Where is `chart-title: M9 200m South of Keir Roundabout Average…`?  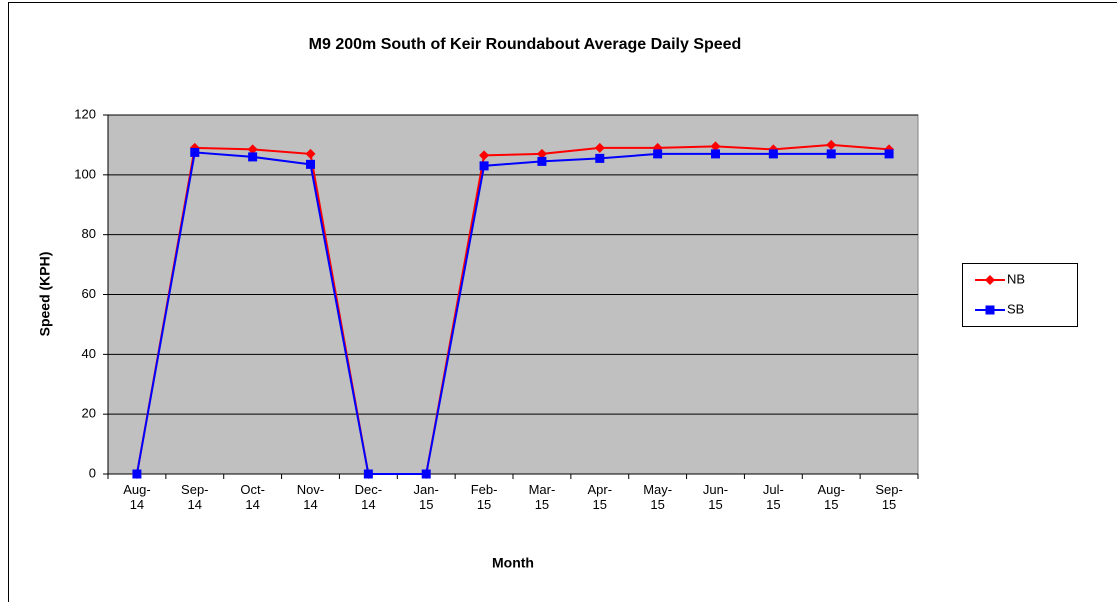
chart-title: M9 200m South of Keir Roundabout Average… is located at coordinates (525, 44).